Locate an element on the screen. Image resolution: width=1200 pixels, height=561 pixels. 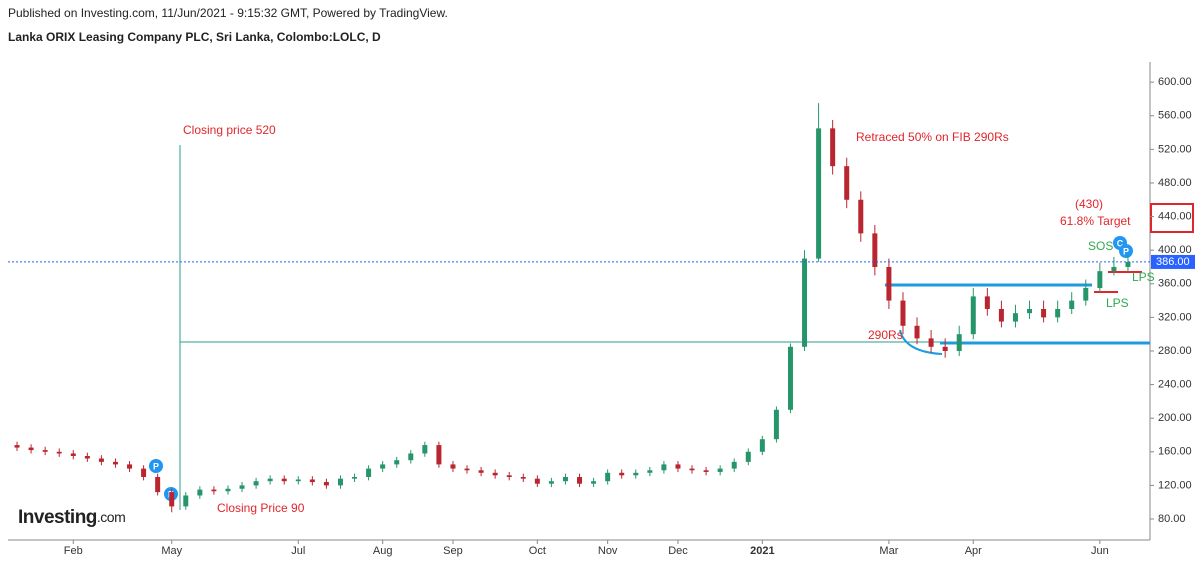
marker is located at coordinates (1126, 251).